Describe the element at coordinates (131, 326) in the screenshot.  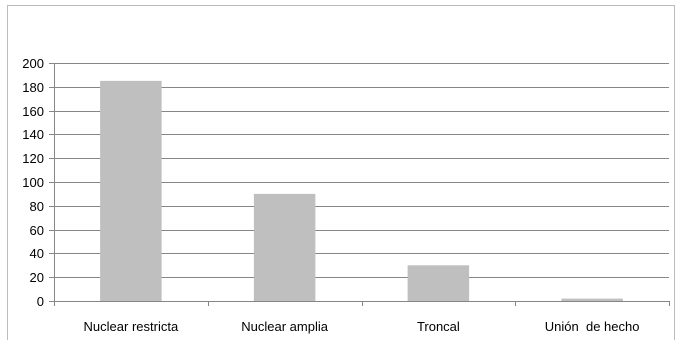
I see `x-tick-label: Nuclear restricta` at that location.